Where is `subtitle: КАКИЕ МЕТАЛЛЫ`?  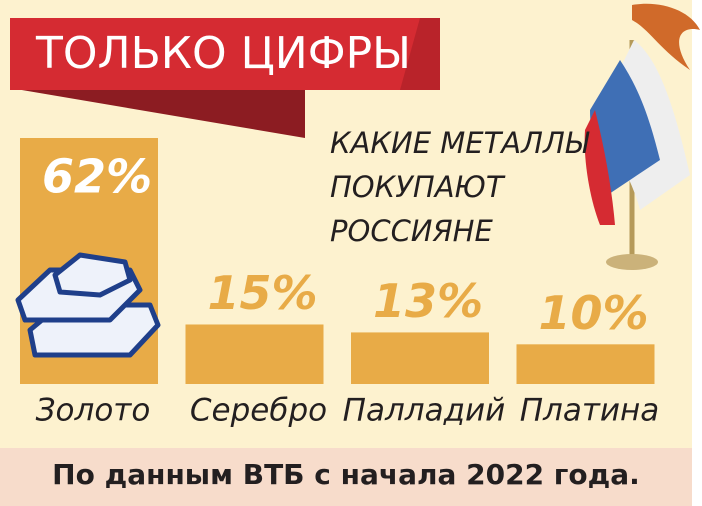
subtitle: КАКИЕ МЕТАЛЛЫ is located at coordinates (460, 143).